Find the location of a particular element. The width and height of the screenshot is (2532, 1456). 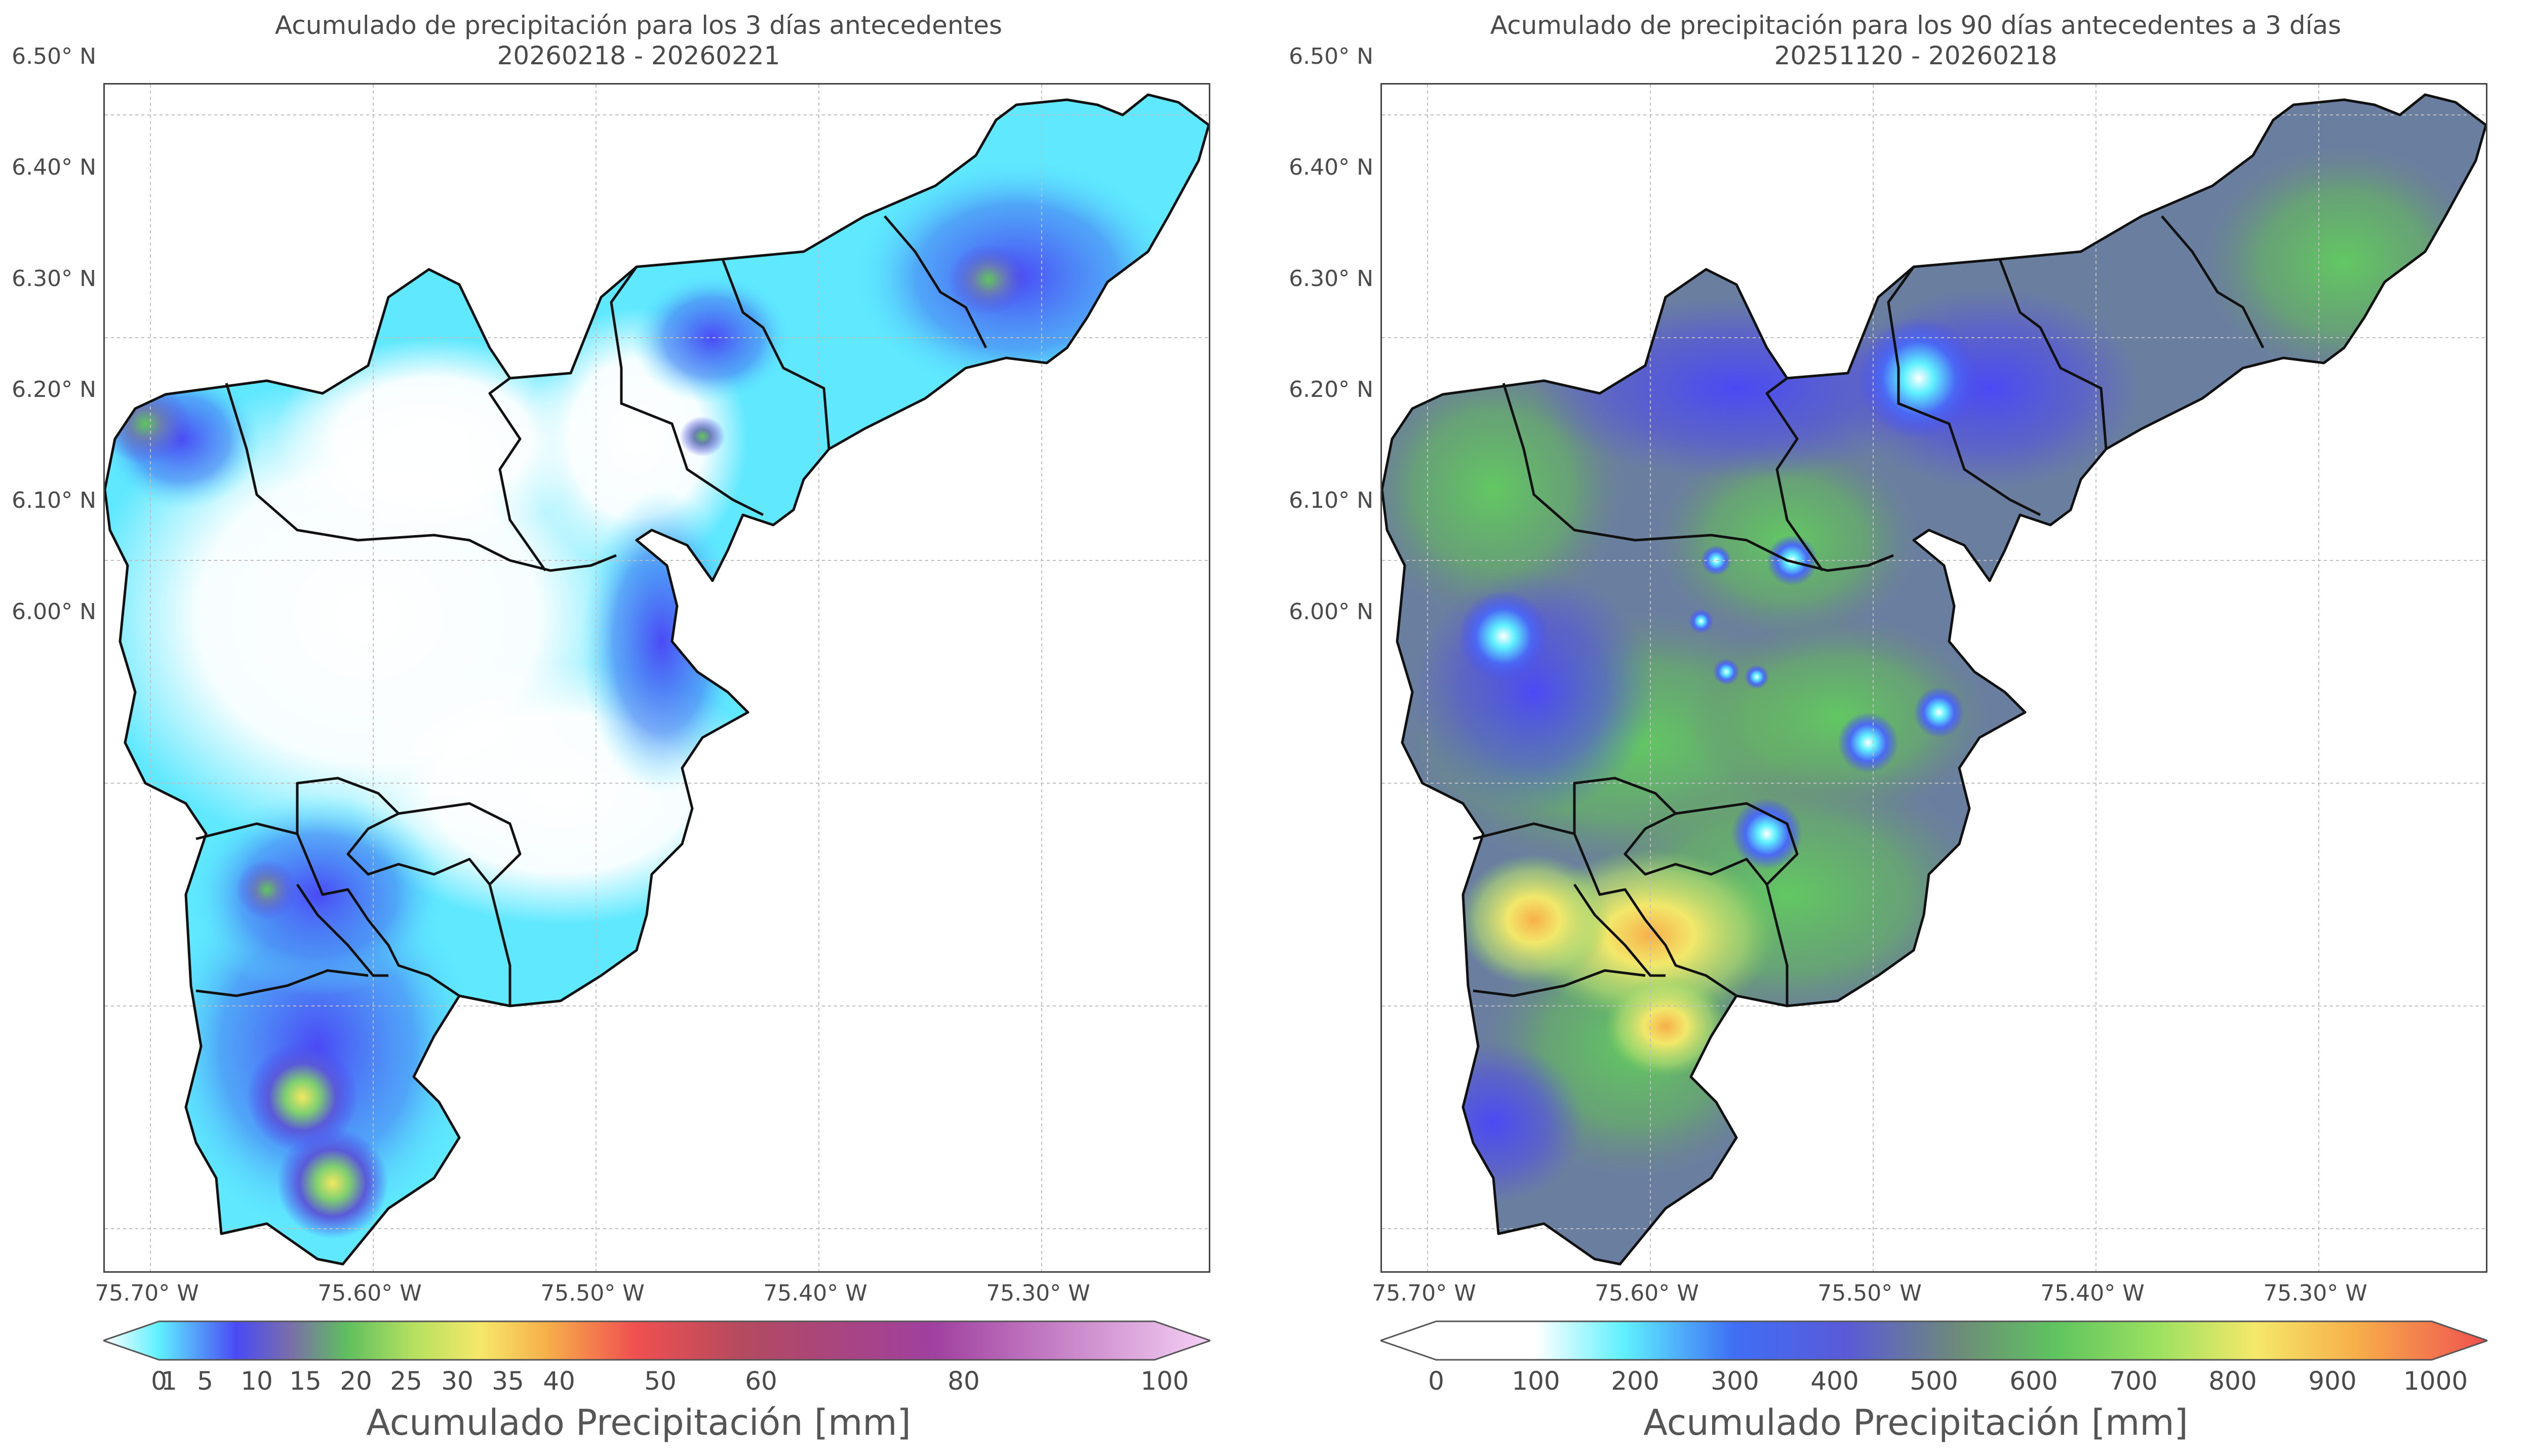

colorbar-tick: 5 is located at coordinates (205, 1381).